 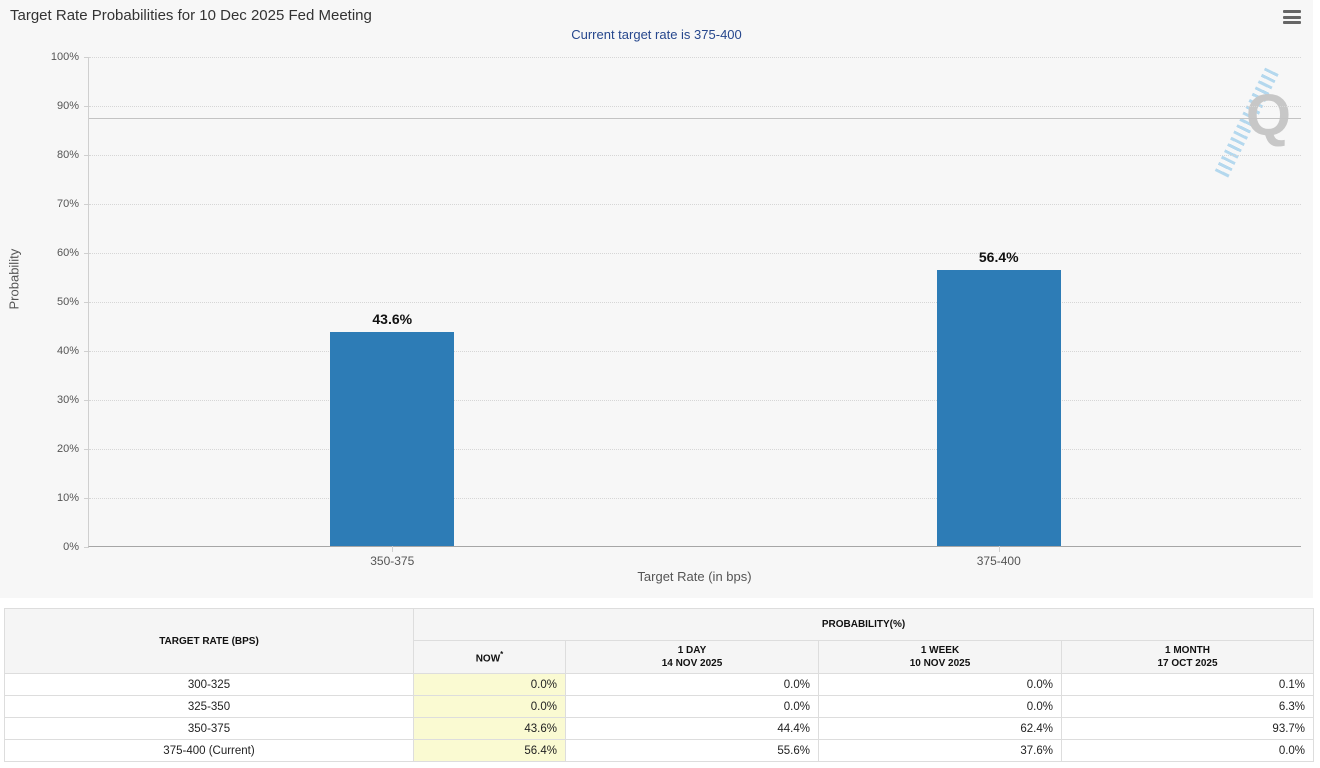 I want to click on col-header-1-day: 1 DAY 14 NOV 2025, so click(x=692, y=657).